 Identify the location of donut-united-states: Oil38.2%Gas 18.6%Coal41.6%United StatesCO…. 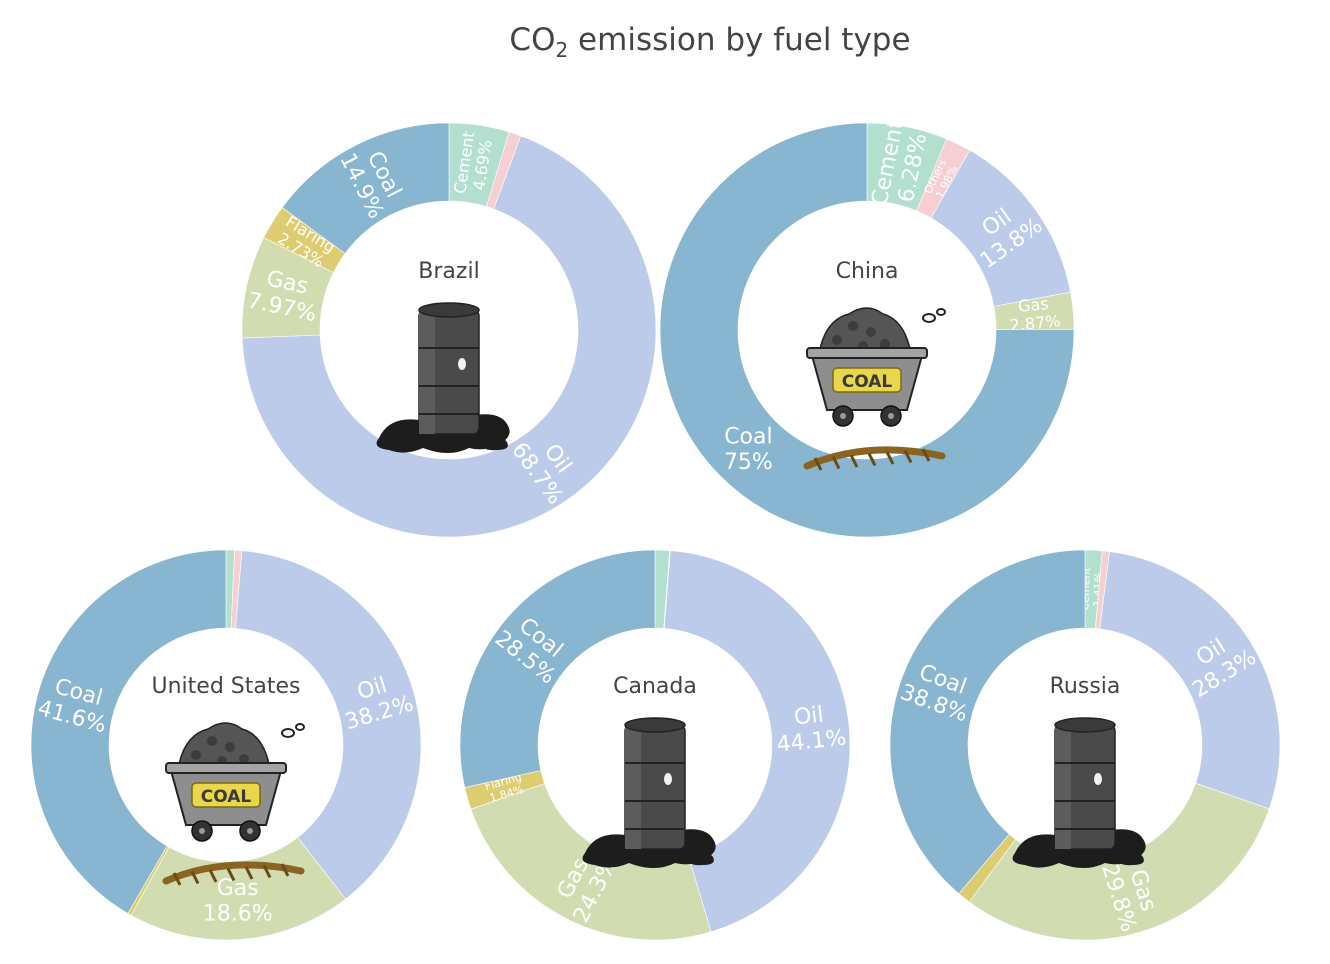
(226, 745).